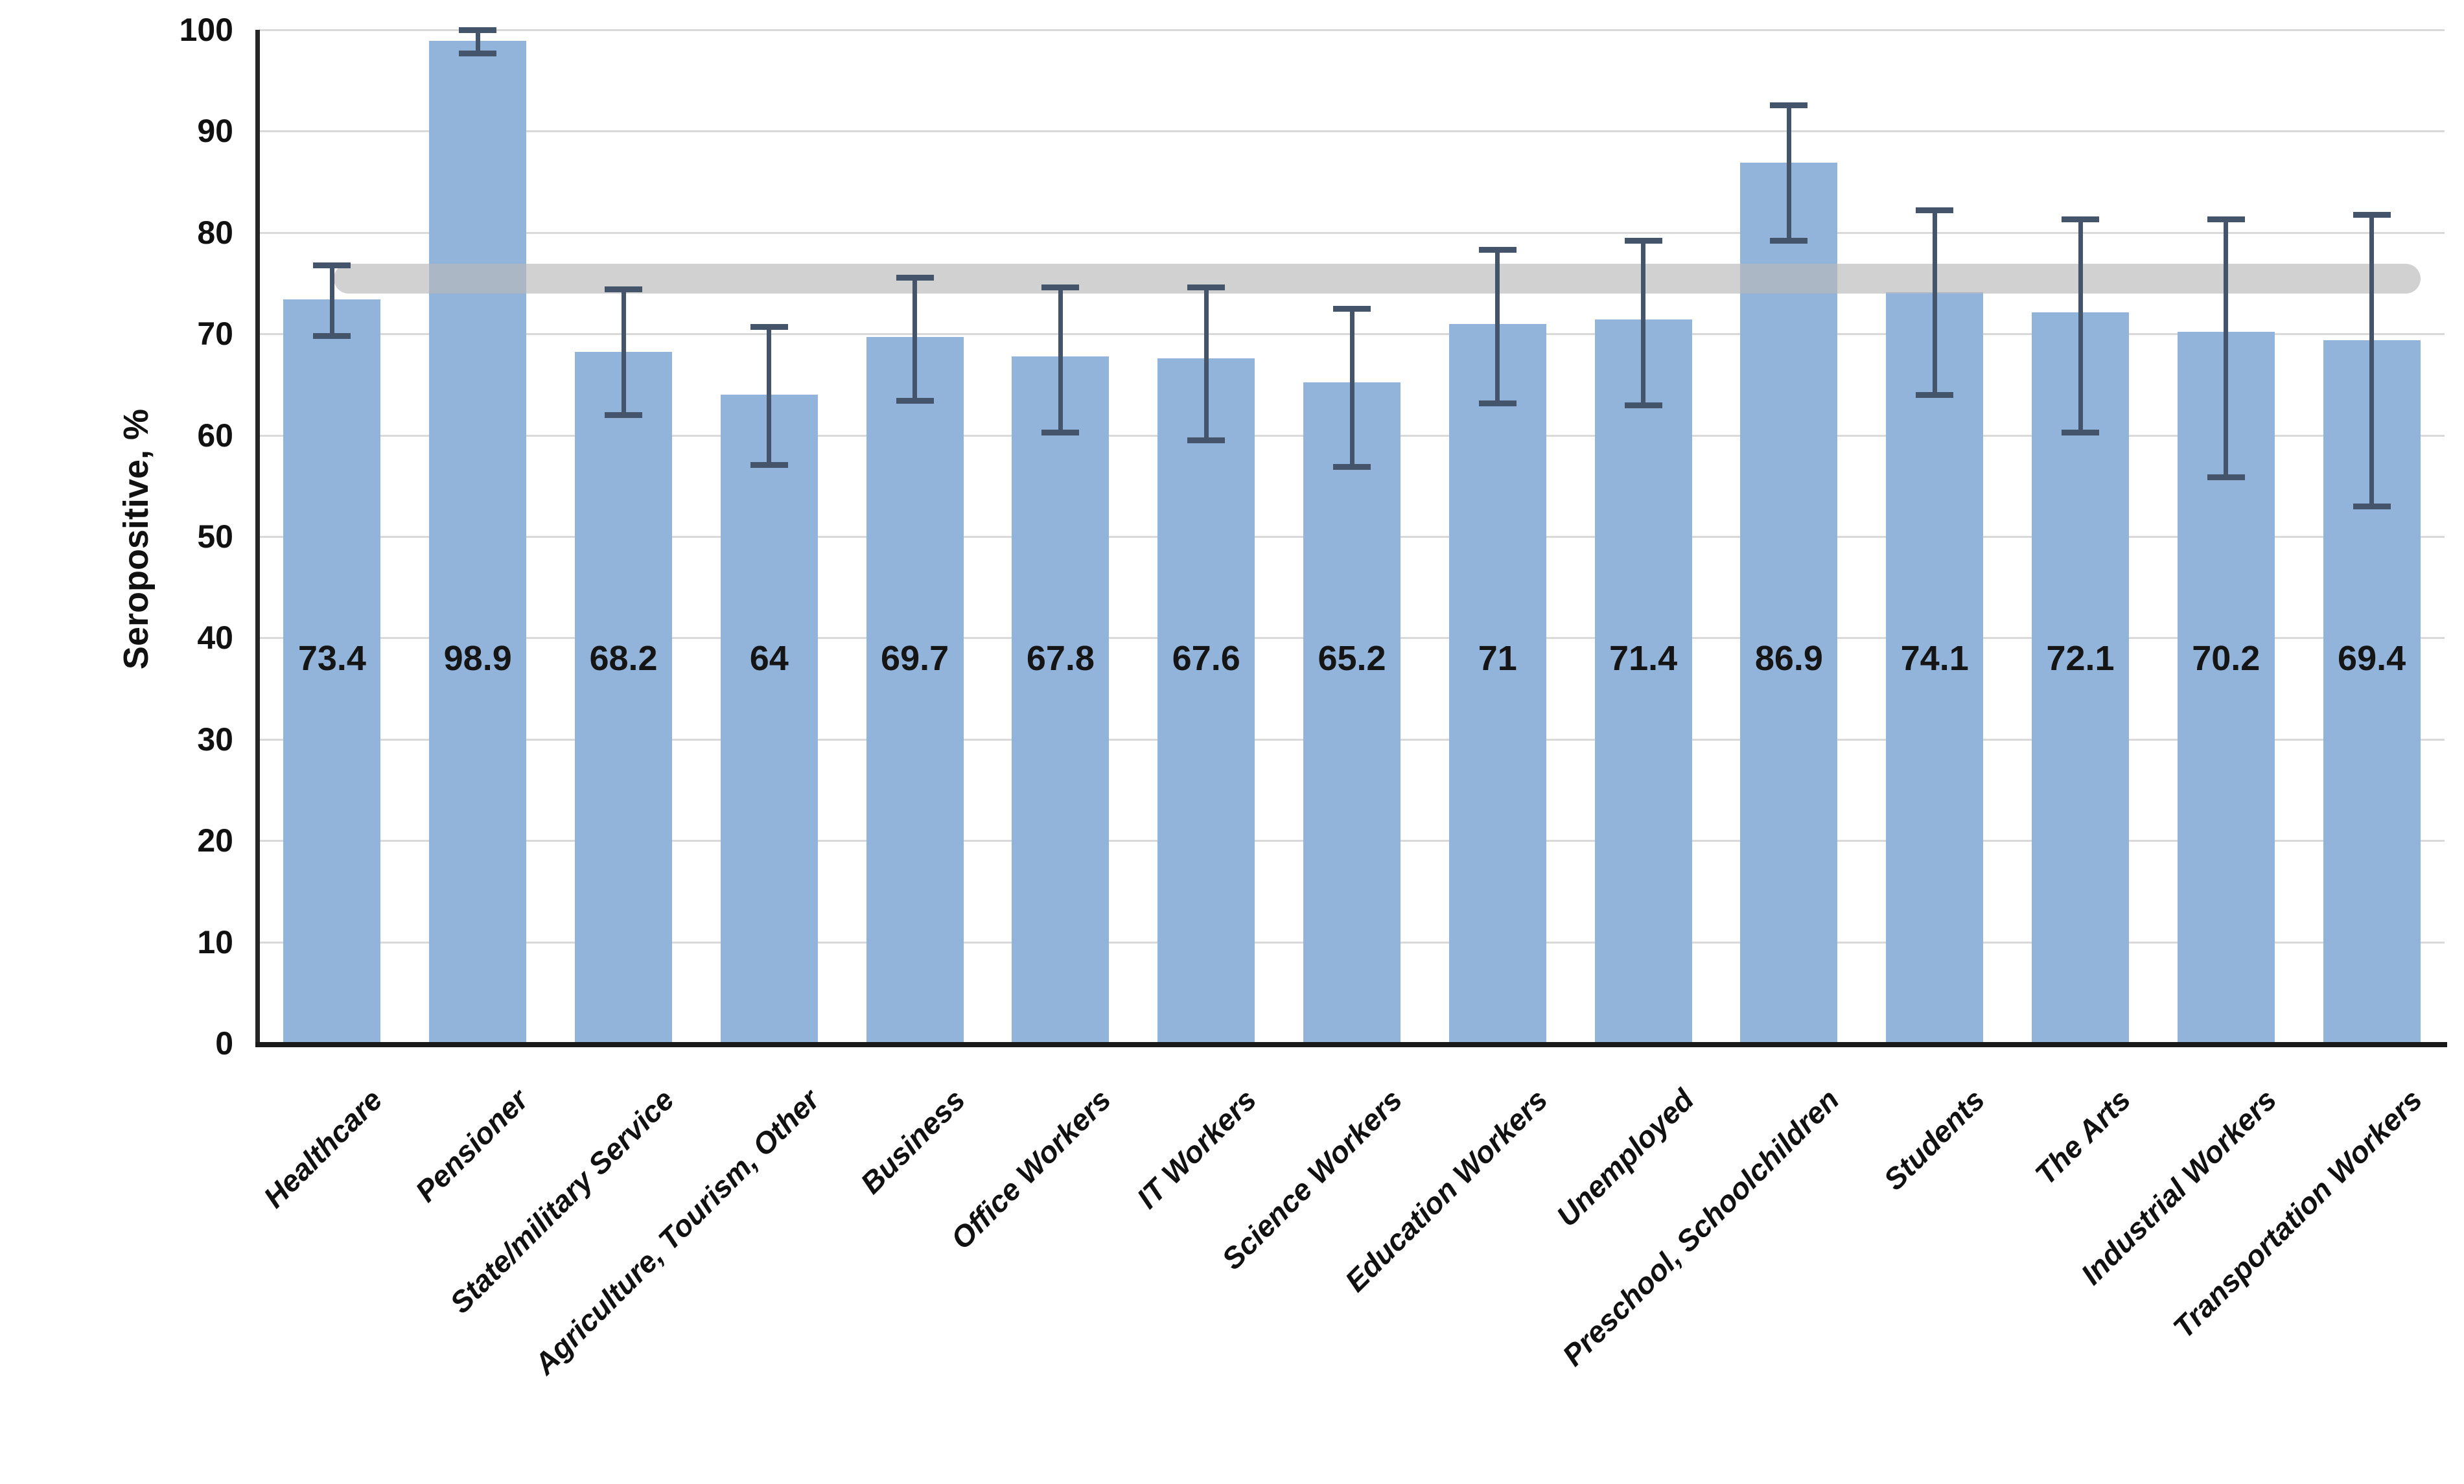 This screenshot has height=1484, width=2464. Describe the element at coordinates (2083, 1137) in the screenshot. I see `category-label-13: The Arts` at that location.